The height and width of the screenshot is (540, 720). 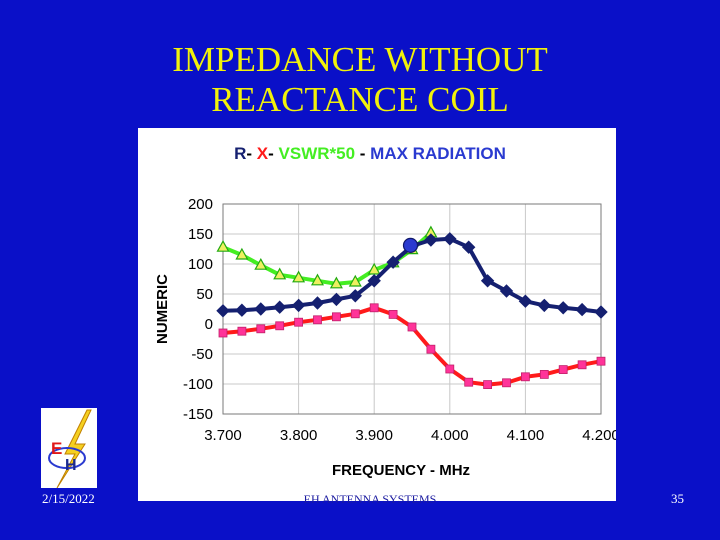 What do you see at coordinates (412, 346) in the screenshot?
I see `series-x` at bounding box center [412, 346].